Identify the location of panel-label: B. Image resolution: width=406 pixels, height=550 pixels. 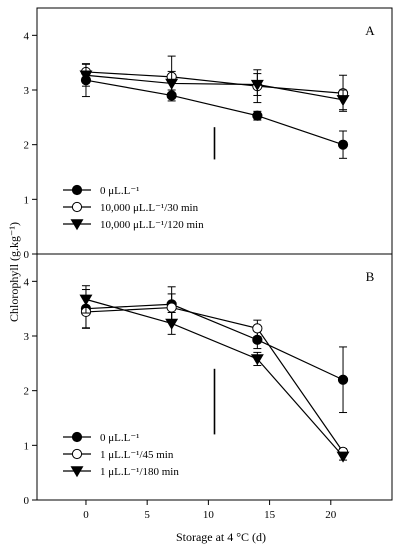
(370, 276).